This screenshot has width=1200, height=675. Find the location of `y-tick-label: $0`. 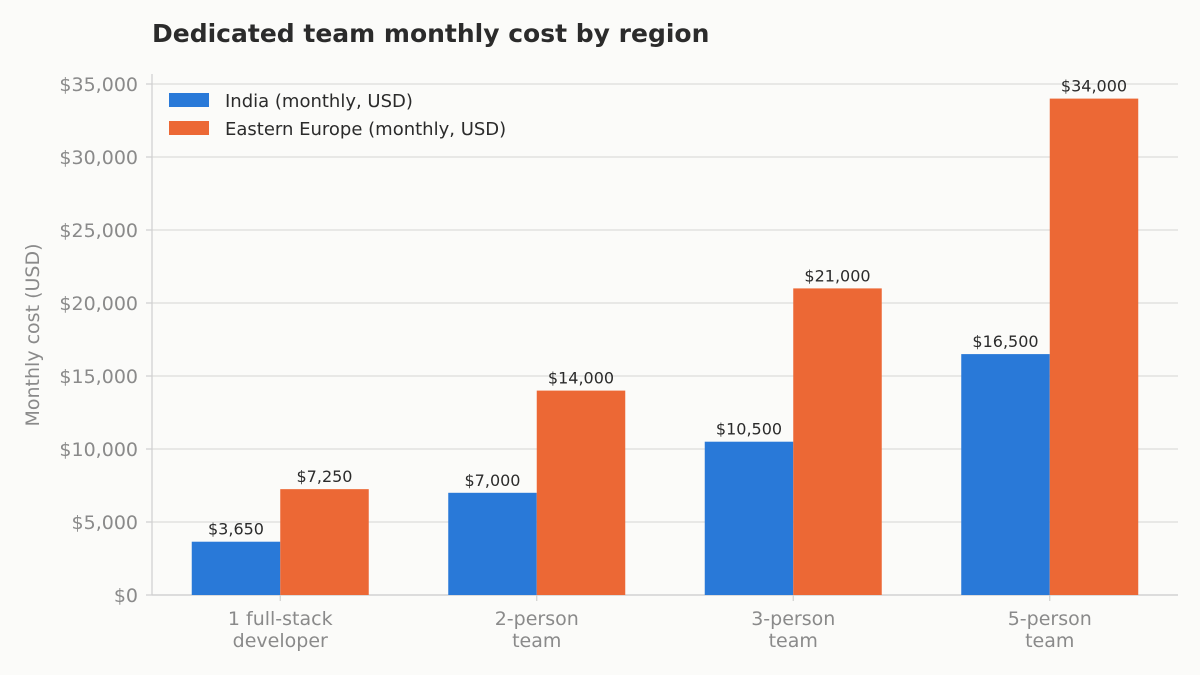

y-tick-label: $0 is located at coordinates (126, 596).